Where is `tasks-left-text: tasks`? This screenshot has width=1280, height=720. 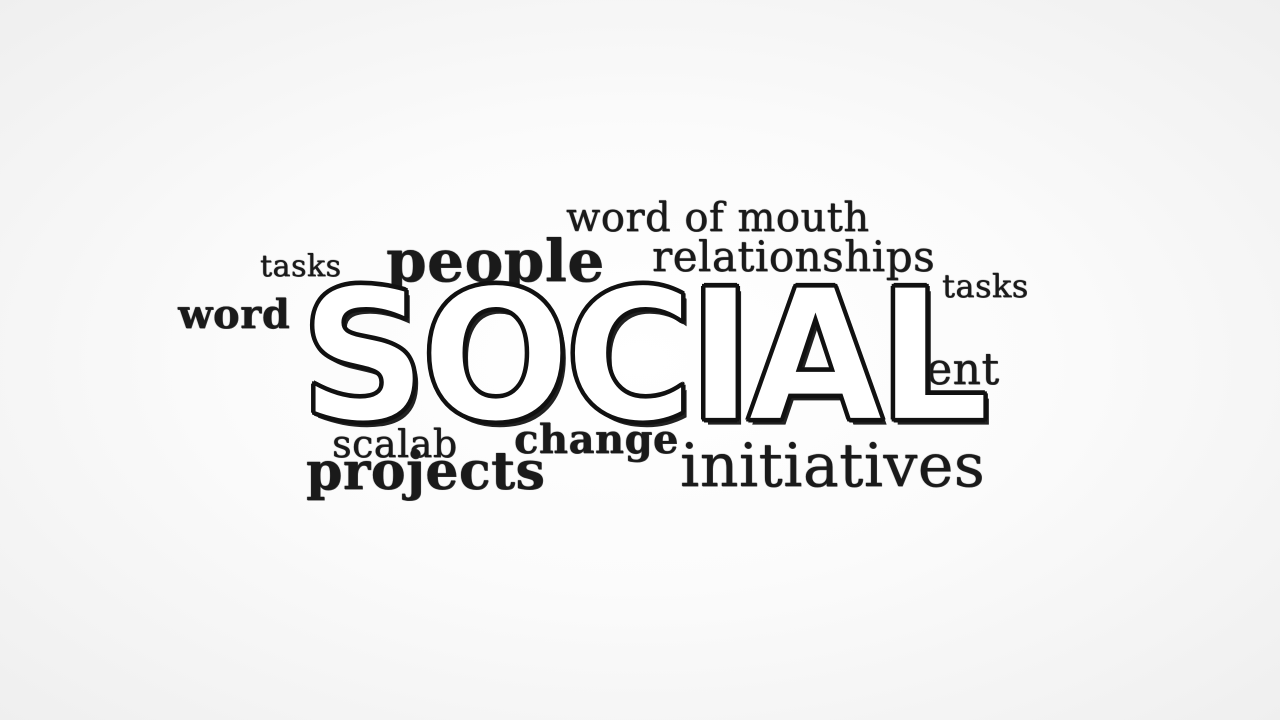 tasks-left-text: tasks is located at coordinates (301, 266).